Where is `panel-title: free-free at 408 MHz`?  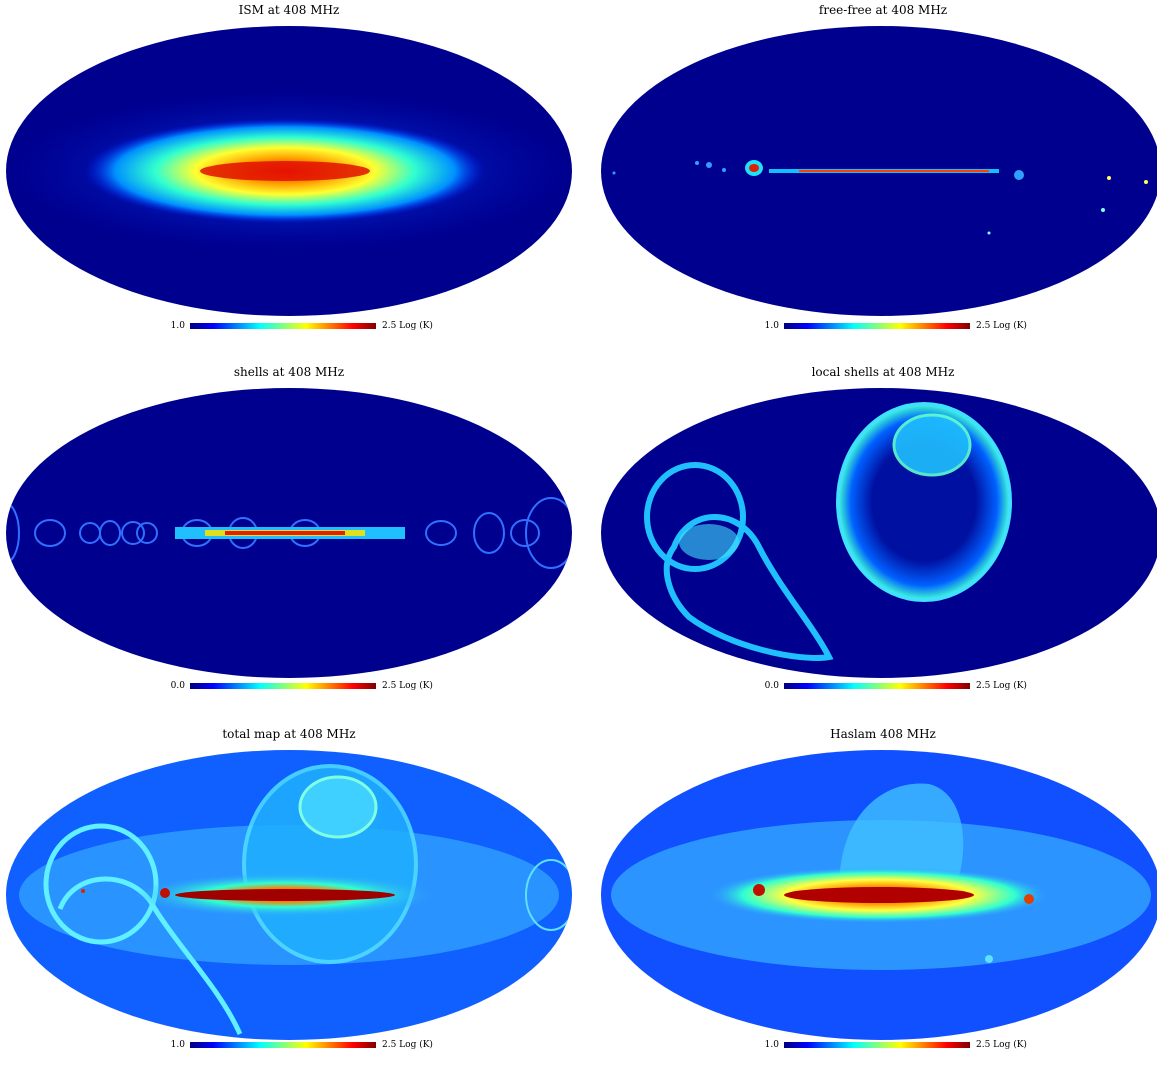
panel-title: free-free at 408 MHz is located at coordinates (883, 10).